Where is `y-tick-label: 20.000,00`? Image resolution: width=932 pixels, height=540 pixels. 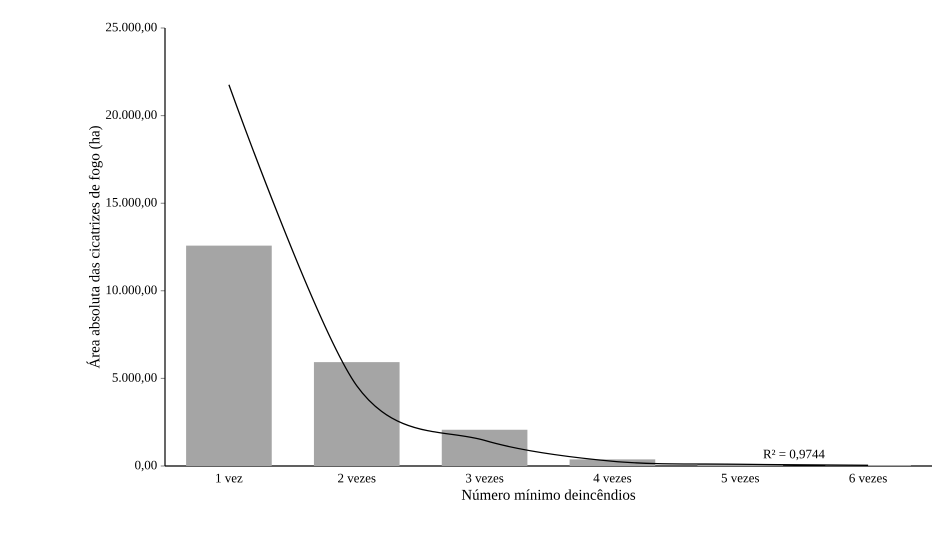
y-tick-label: 20.000,00 is located at coordinates (131, 115).